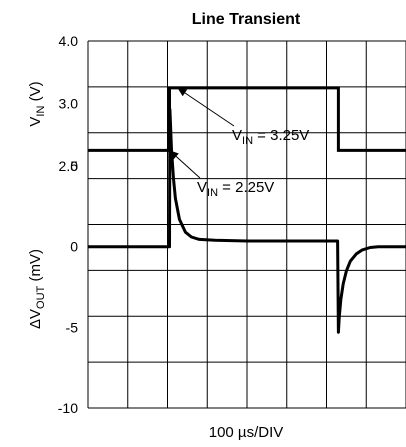 Image resolution: width=406 pixels, height=447 pixels. What do you see at coordinates (246, 432) in the screenshot?
I see `x-axis-label: 100 µs/DIV` at bounding box center [246, 432].